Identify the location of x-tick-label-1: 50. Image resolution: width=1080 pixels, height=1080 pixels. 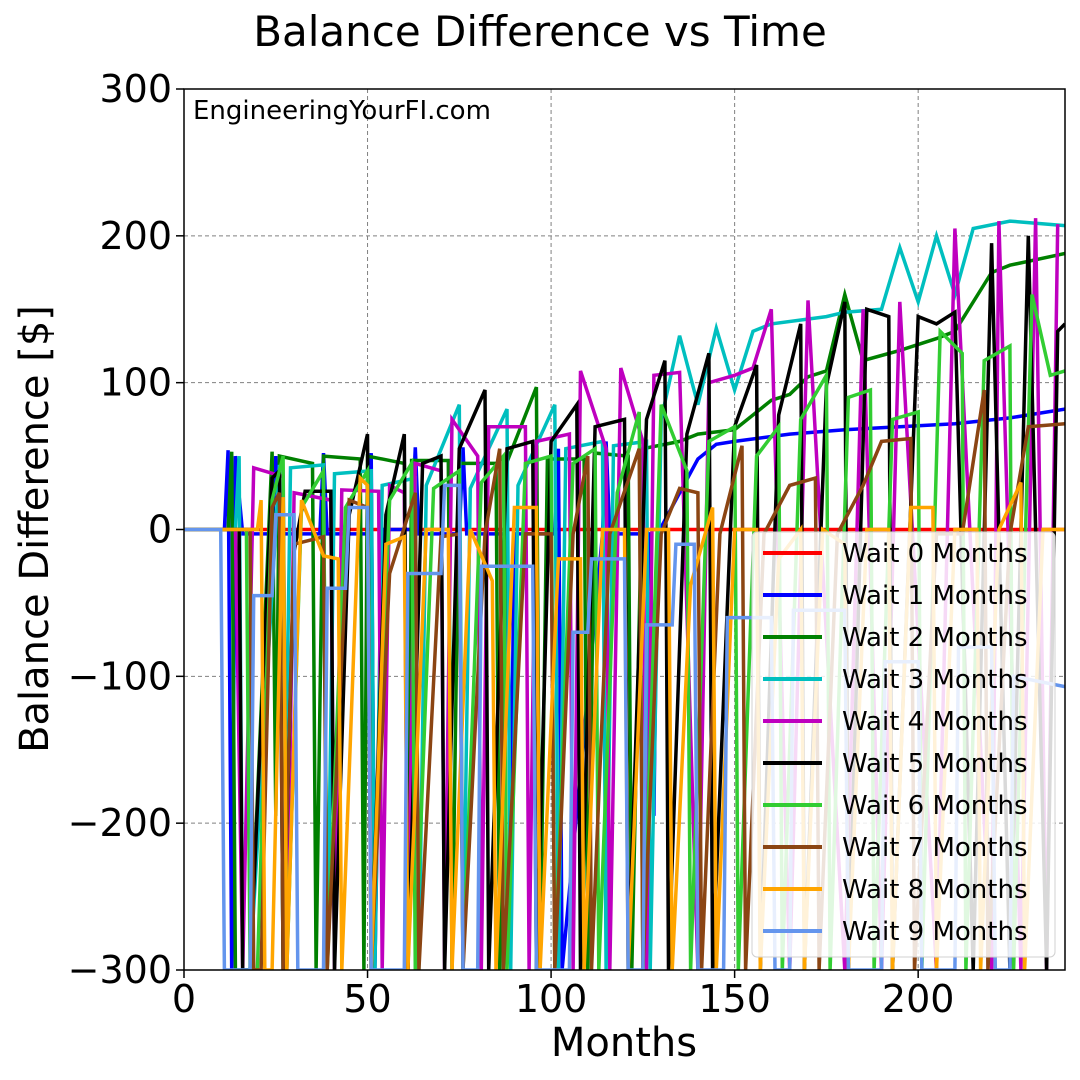
(367, 999).